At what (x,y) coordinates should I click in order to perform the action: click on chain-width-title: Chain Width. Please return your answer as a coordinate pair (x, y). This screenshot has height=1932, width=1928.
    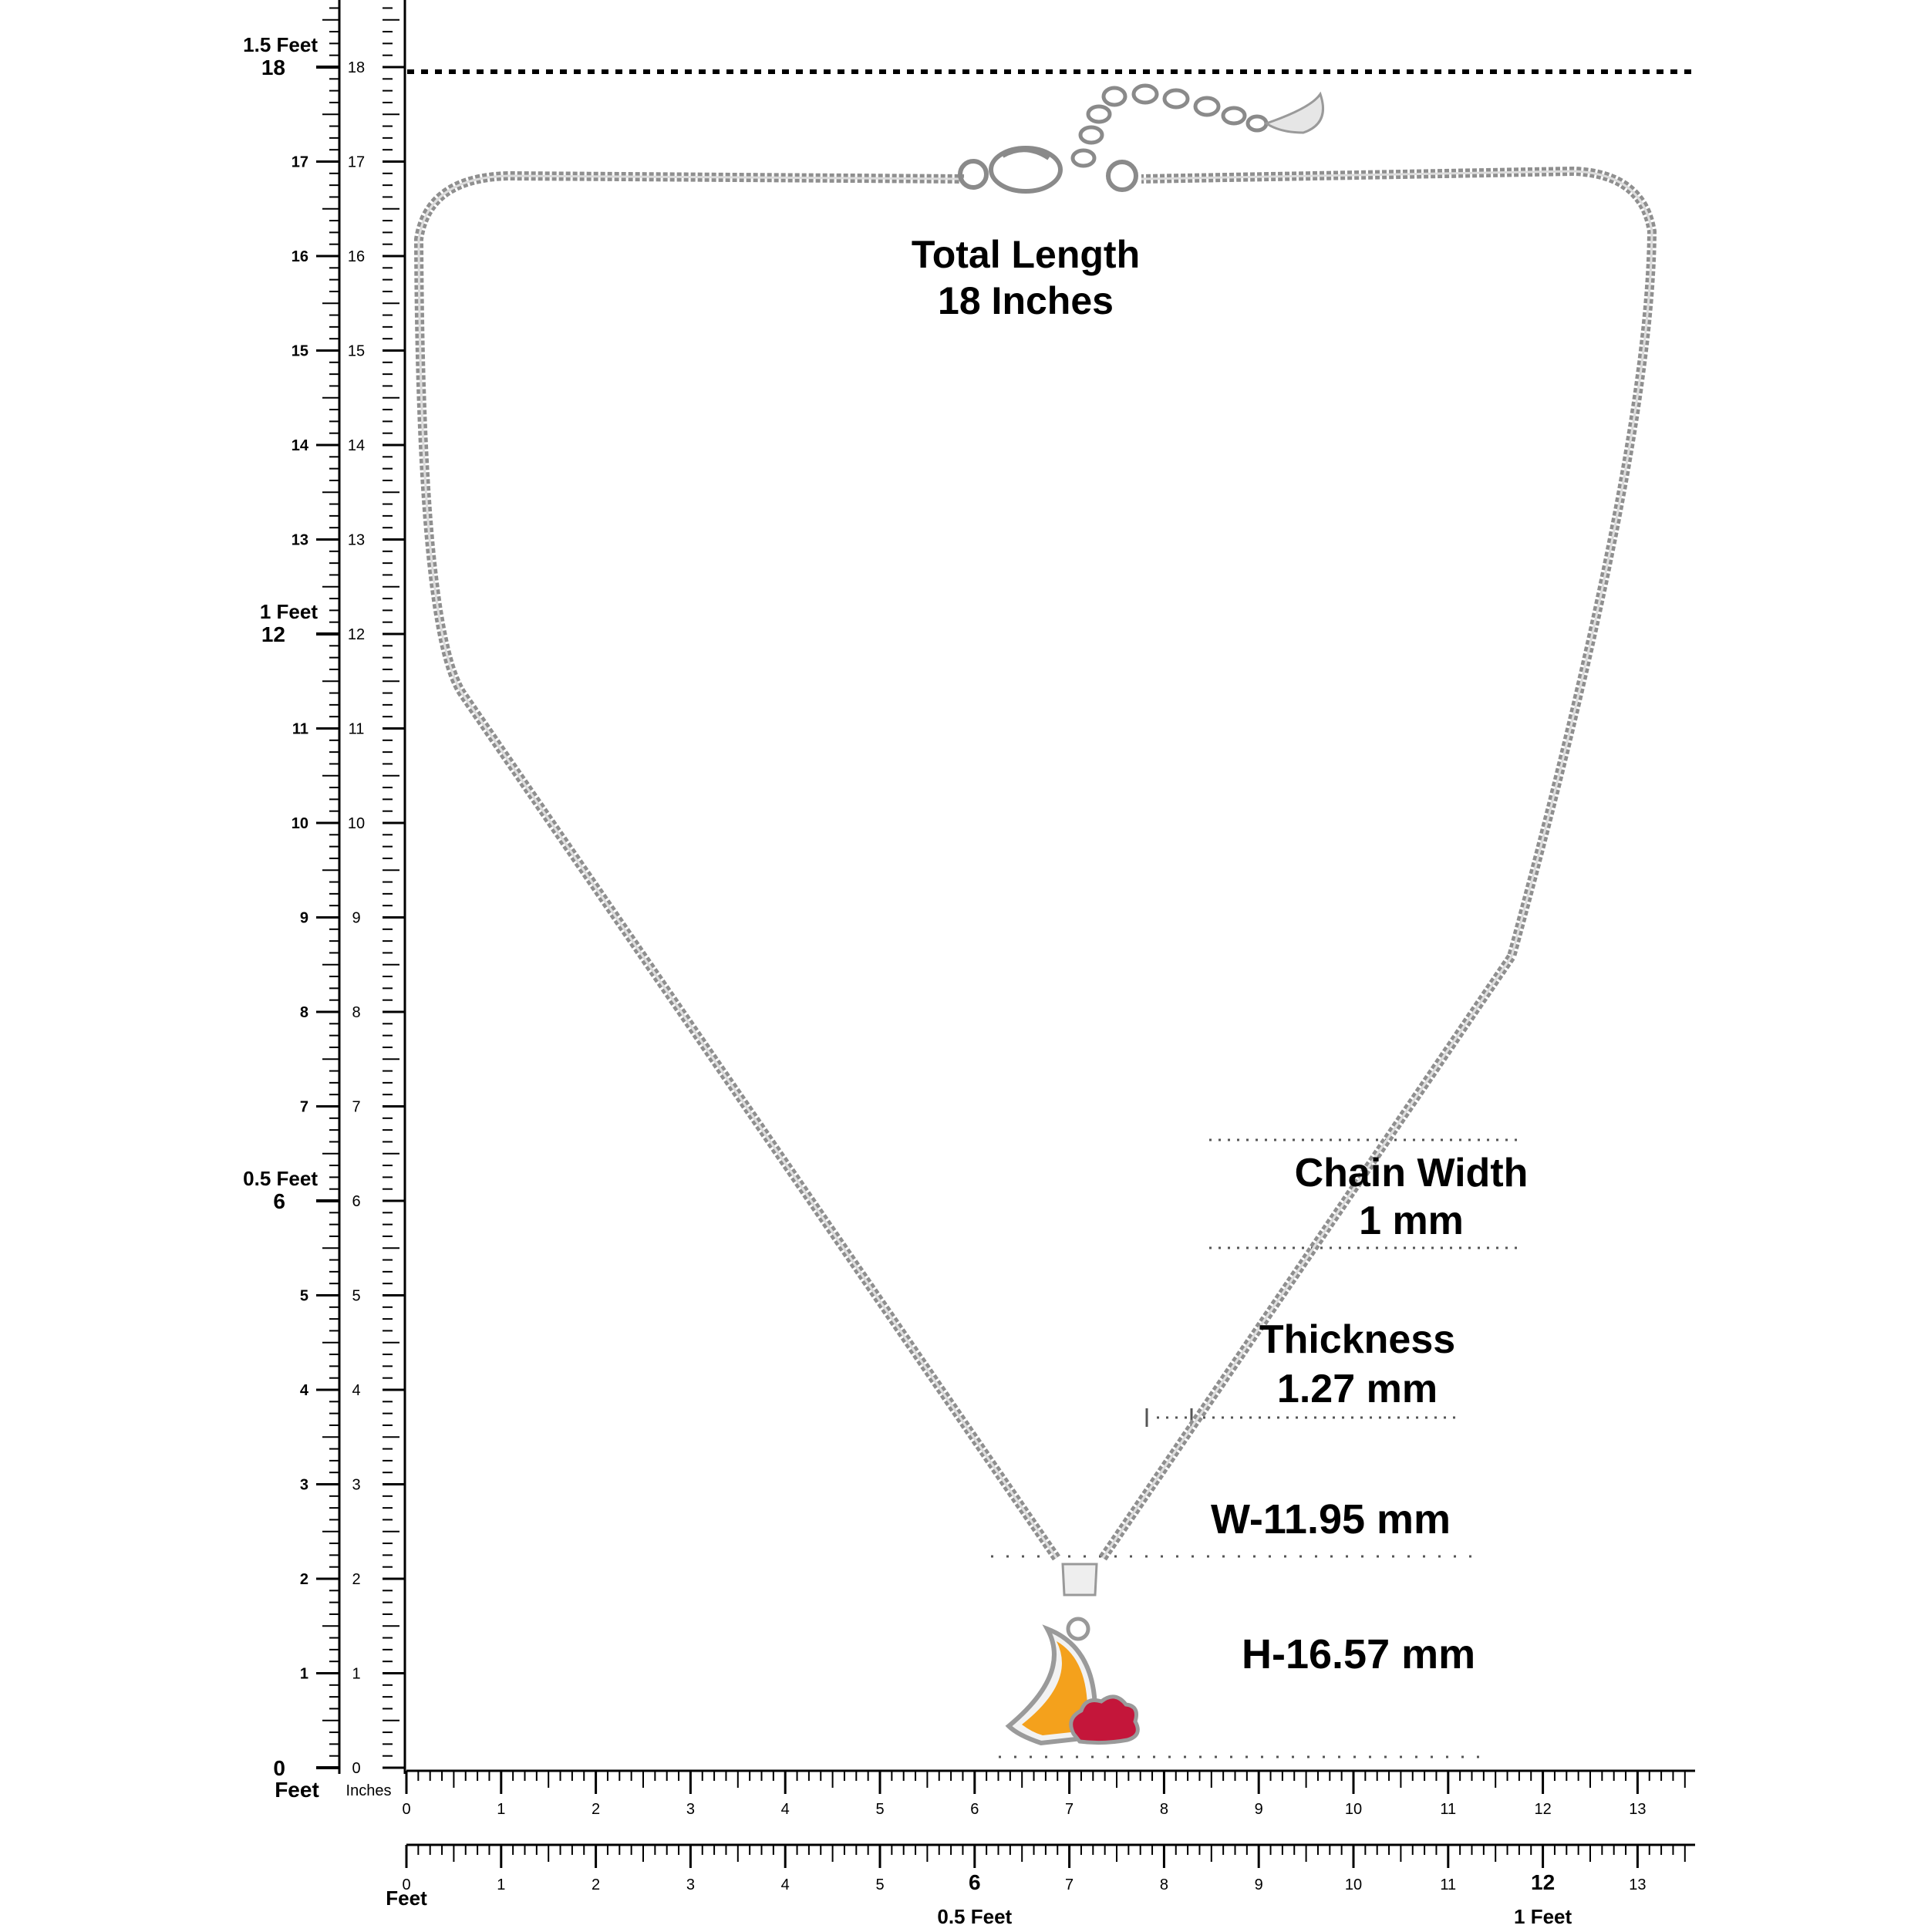
    Looking at the image, I should click on (1411, 1173).